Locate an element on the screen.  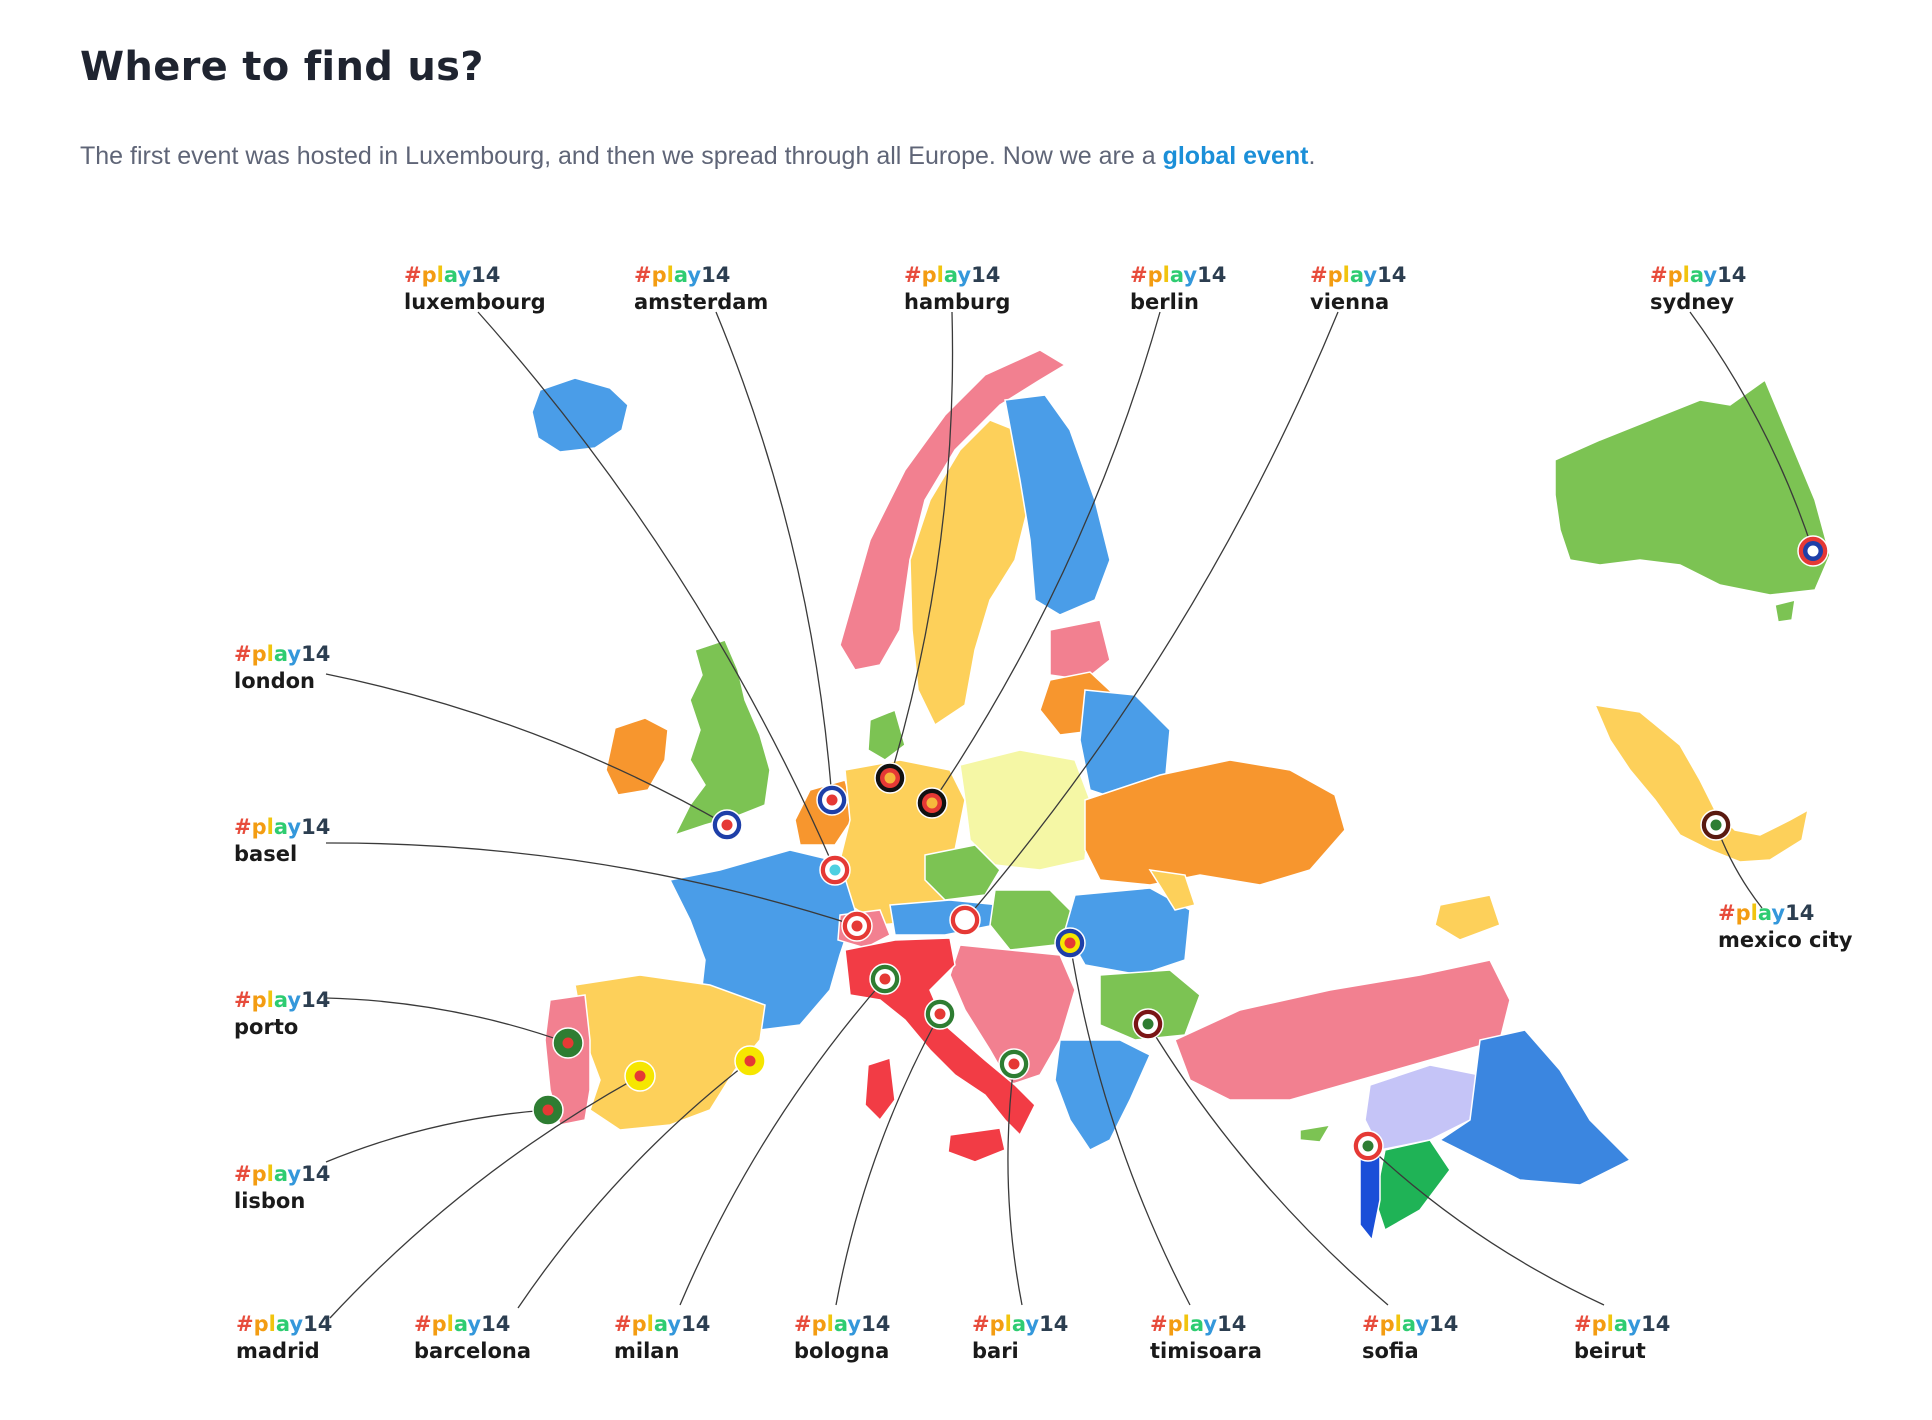
marker-milan is located at coordinates (885, 979).